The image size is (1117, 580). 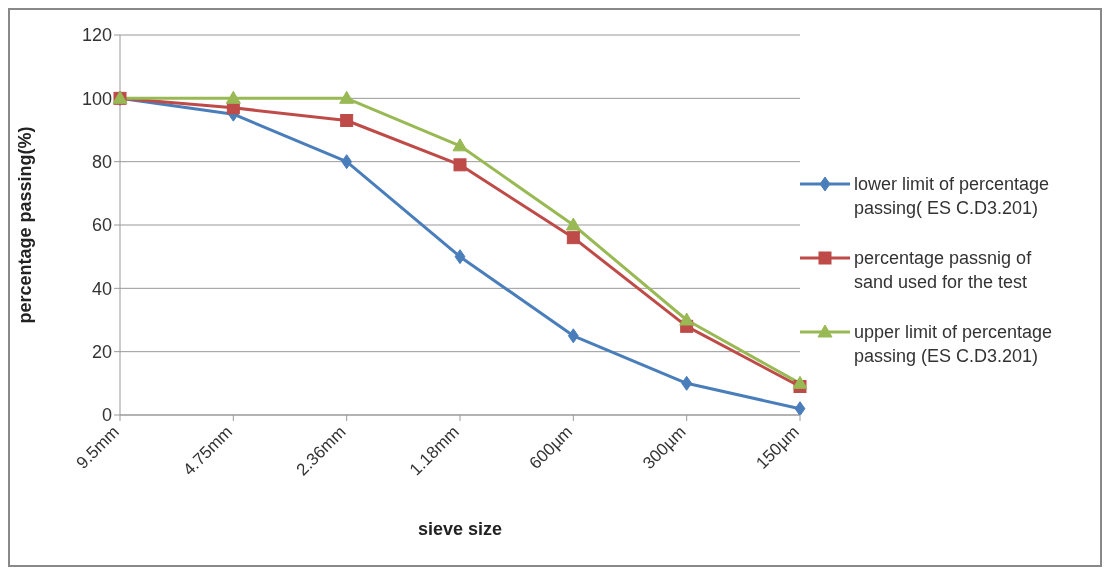 What do you see at coordinates (101, 162) in the screenshot?
I see `y-tick-label: 80` at bounding box center [101, 162].